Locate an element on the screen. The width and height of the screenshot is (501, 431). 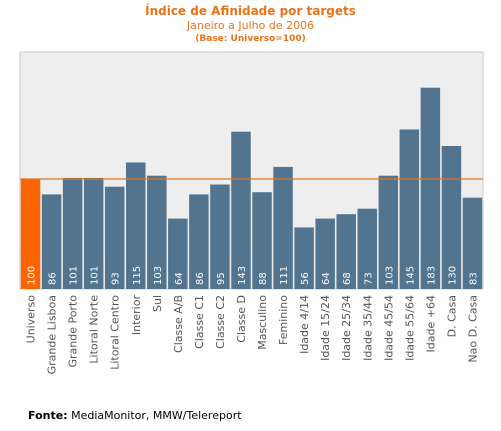
chart-note: (Base: Universo=100) is located at coordinates (250, 39).